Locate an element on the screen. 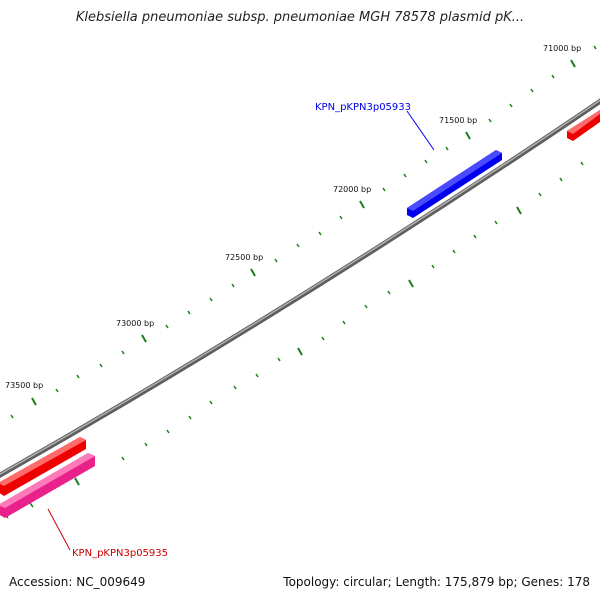 This screenshot has width=600, height=600. tick-label-72500: 72500 bp is located at coordinates (244, 257).